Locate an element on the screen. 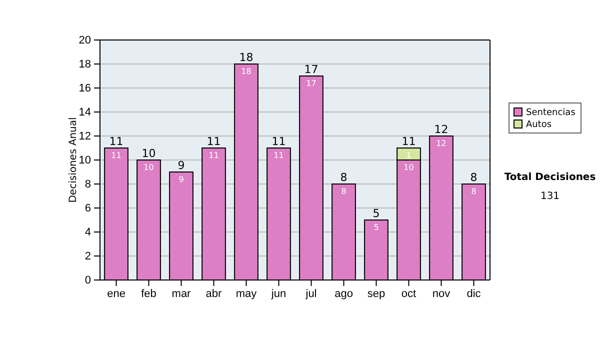 The width and height of the screenshot is (600, 340). data-label: 18 is located at coordinates (246, 71).